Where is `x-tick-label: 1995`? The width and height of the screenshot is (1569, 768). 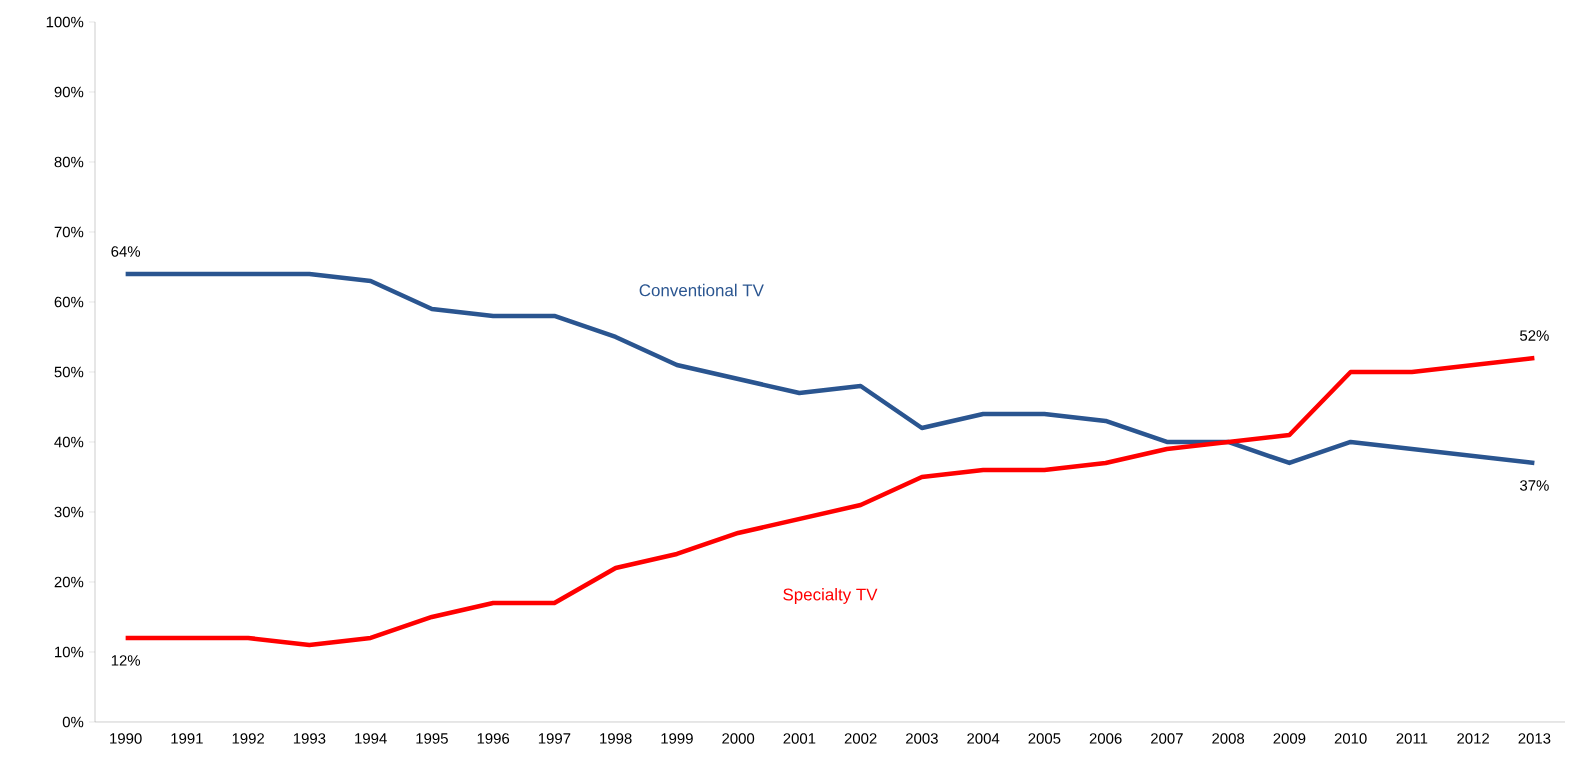 x-tick-label: 1995 is located at coordinates (432, 738).